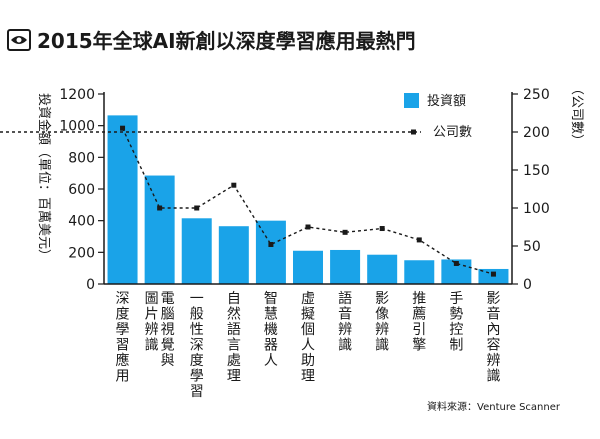 The height and width of the screenshot is (439, 600). Describe the element at coordinates (536, 209) in the screenshot. I see `y-right-tick-label-2: 100` at that location.